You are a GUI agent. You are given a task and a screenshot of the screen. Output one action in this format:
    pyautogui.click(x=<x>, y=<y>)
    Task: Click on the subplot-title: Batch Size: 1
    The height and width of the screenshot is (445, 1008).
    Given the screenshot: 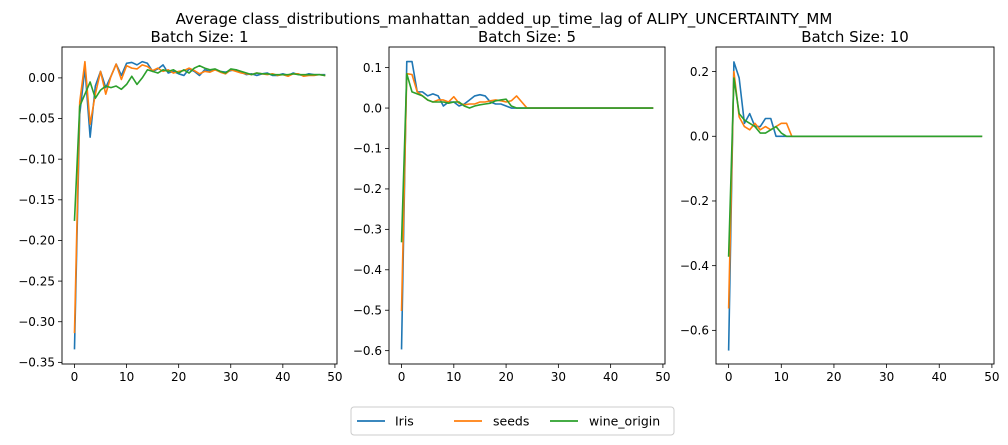 What is the action you would take?
    pyautogui.click(x=199, y=37)
    